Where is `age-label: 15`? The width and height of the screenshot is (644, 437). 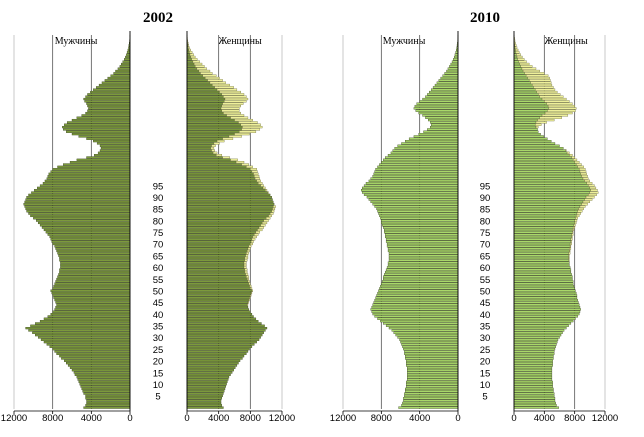 age-label: 15 is located at coordinates (485, 373).